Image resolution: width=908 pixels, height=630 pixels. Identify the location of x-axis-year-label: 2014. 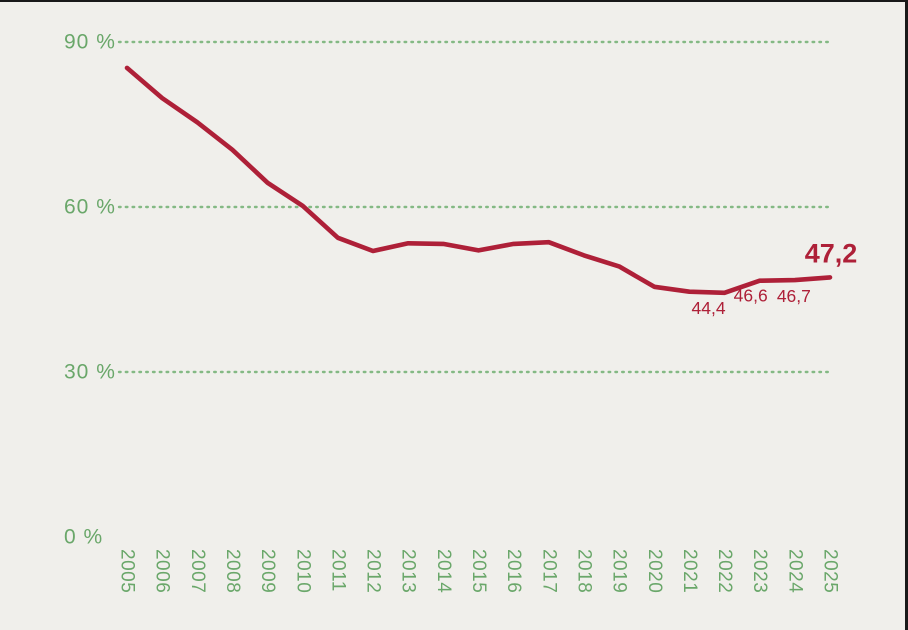
(443, 571).